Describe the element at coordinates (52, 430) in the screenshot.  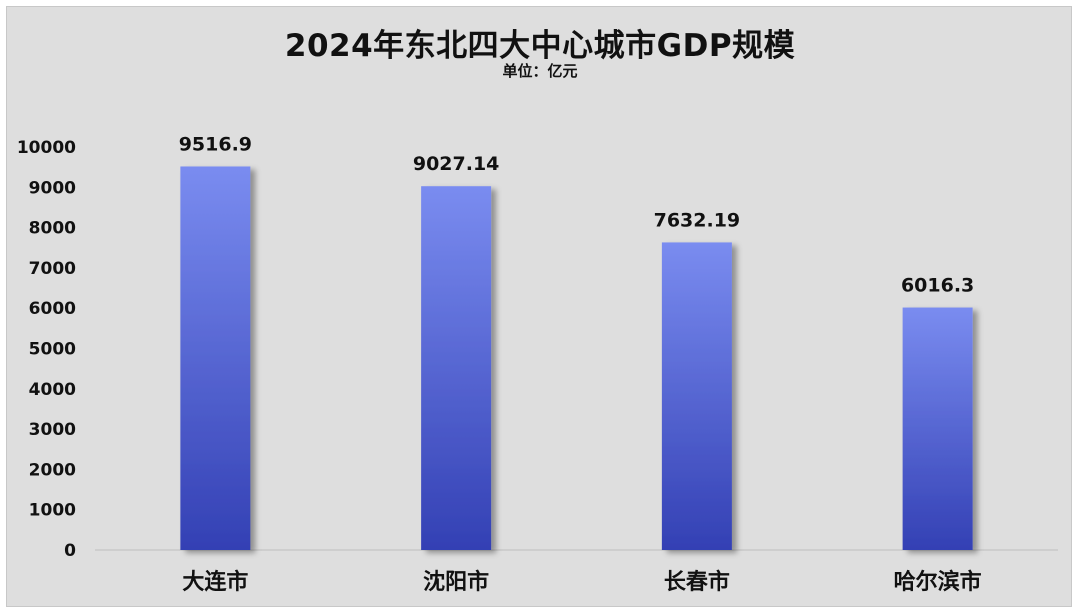
I see `y-tick-label: 3000` at that location.